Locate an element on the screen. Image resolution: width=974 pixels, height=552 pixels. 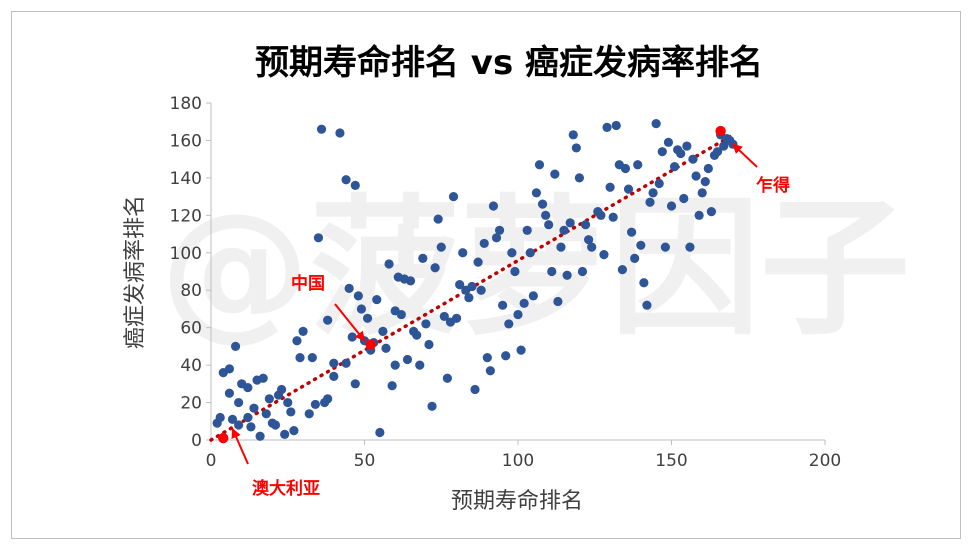
x-tick-label: 50 is located at coordinates (365, 461).